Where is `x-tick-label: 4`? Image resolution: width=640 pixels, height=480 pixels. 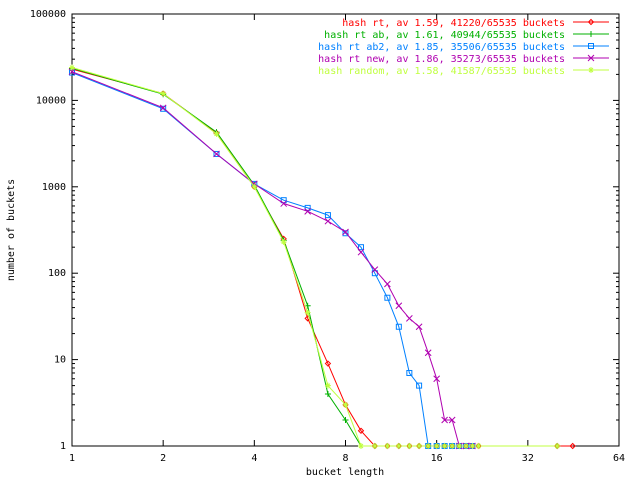
x-tick-label: 4 is located at coordinates (254, 458).